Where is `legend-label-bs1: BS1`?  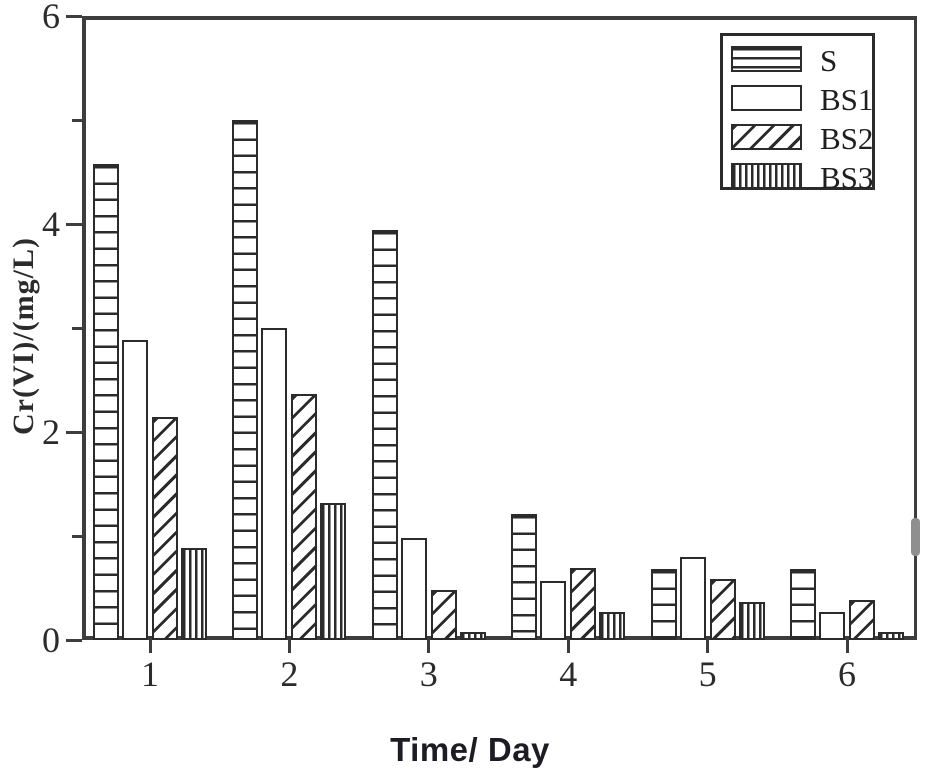 legend-label-bs1: BS1 is located at coordinates (847, 99).